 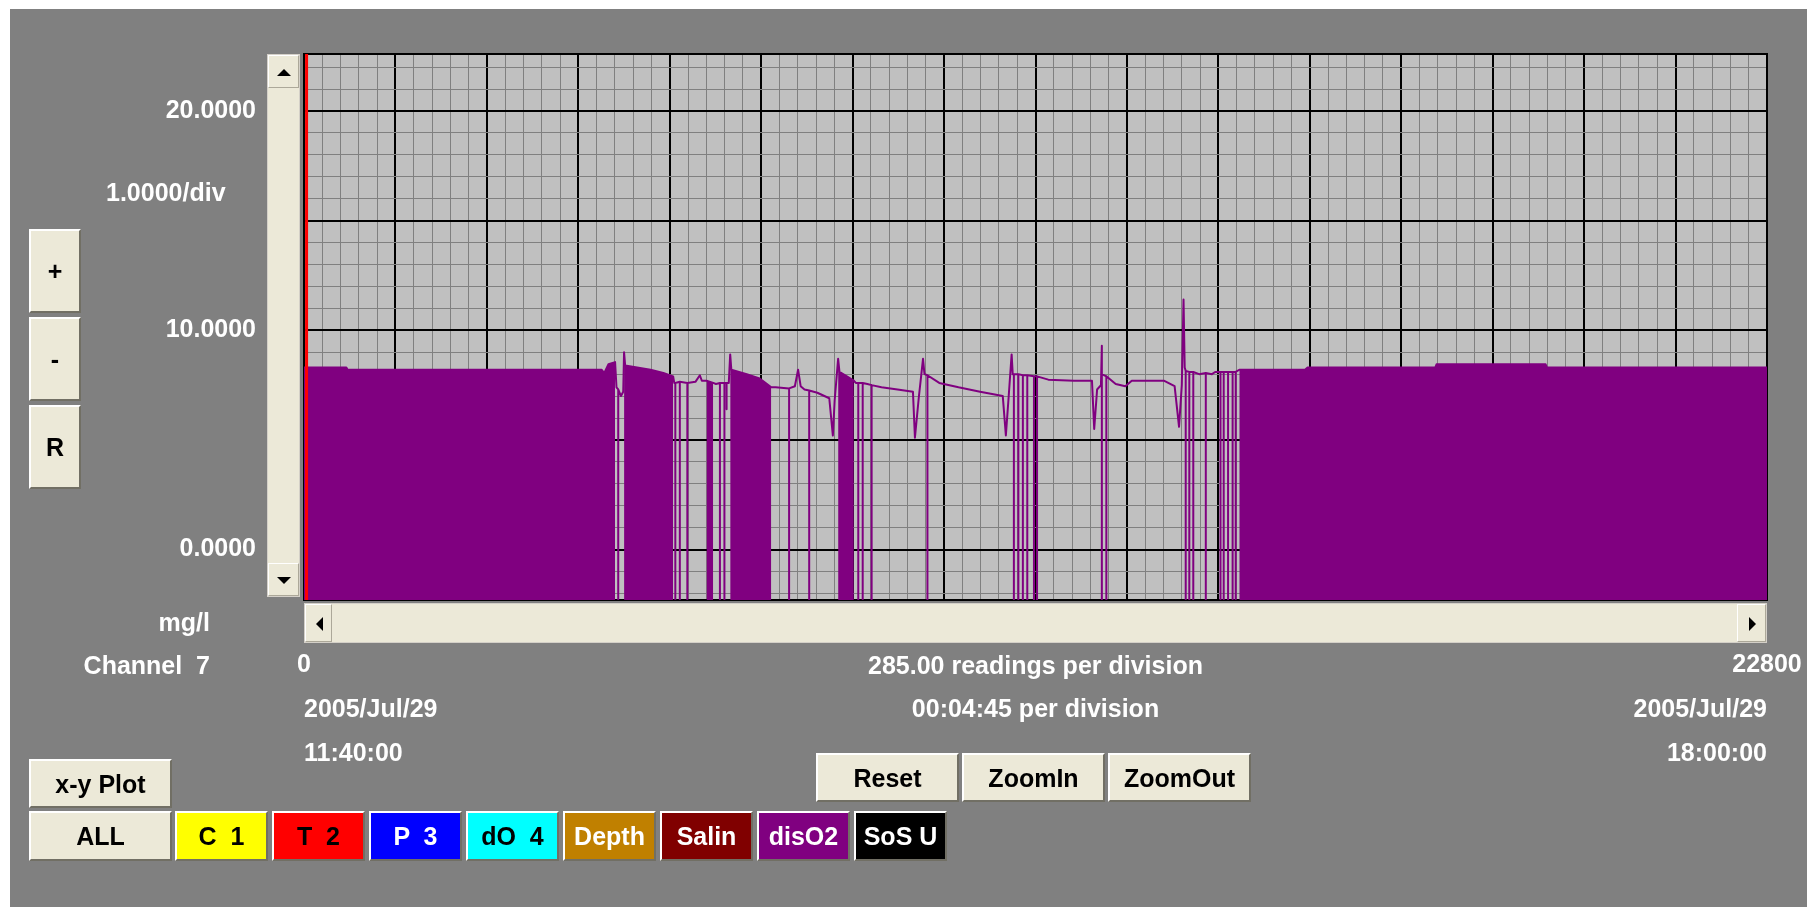 I want to click on button: ZoomIn, so click(x=1033, y=777).